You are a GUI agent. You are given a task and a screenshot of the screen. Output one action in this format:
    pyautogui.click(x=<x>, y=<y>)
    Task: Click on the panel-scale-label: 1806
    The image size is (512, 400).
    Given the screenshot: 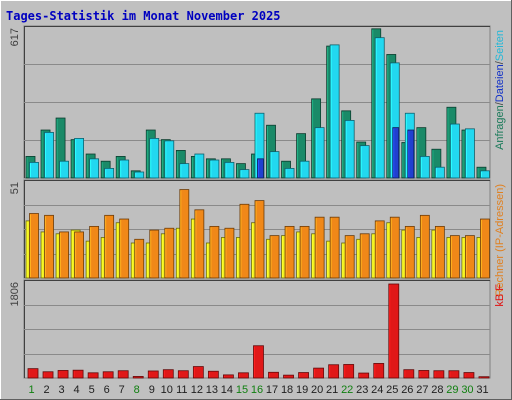 What is the action you would take?
    pyautogui.click(x=15, y=294)
    